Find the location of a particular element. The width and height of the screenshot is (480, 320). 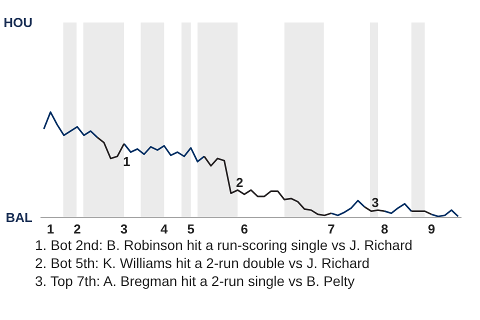

text: BAL is located at coordinates (19, 217).